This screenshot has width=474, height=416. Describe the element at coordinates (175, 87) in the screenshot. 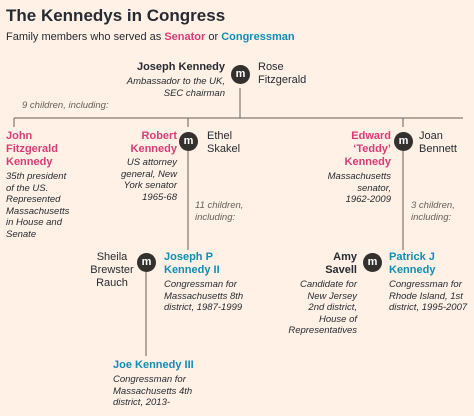

I see `joseph-kennedy-desc: Ambassador to the UK, SEC chairman` at that location.